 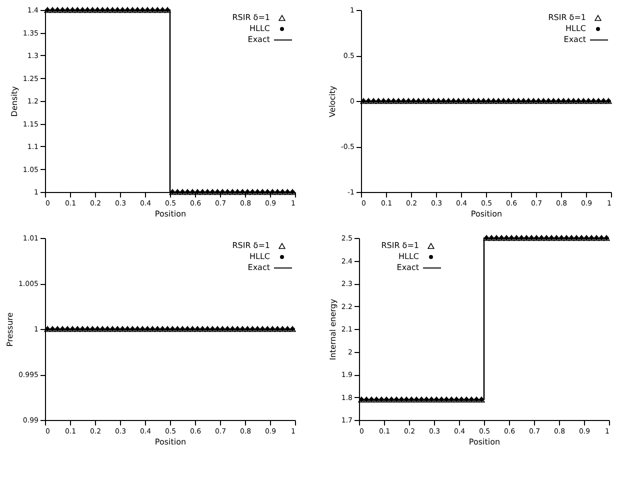 I want to click on y-axis-title: Pressure, so click(x=9, y=329).